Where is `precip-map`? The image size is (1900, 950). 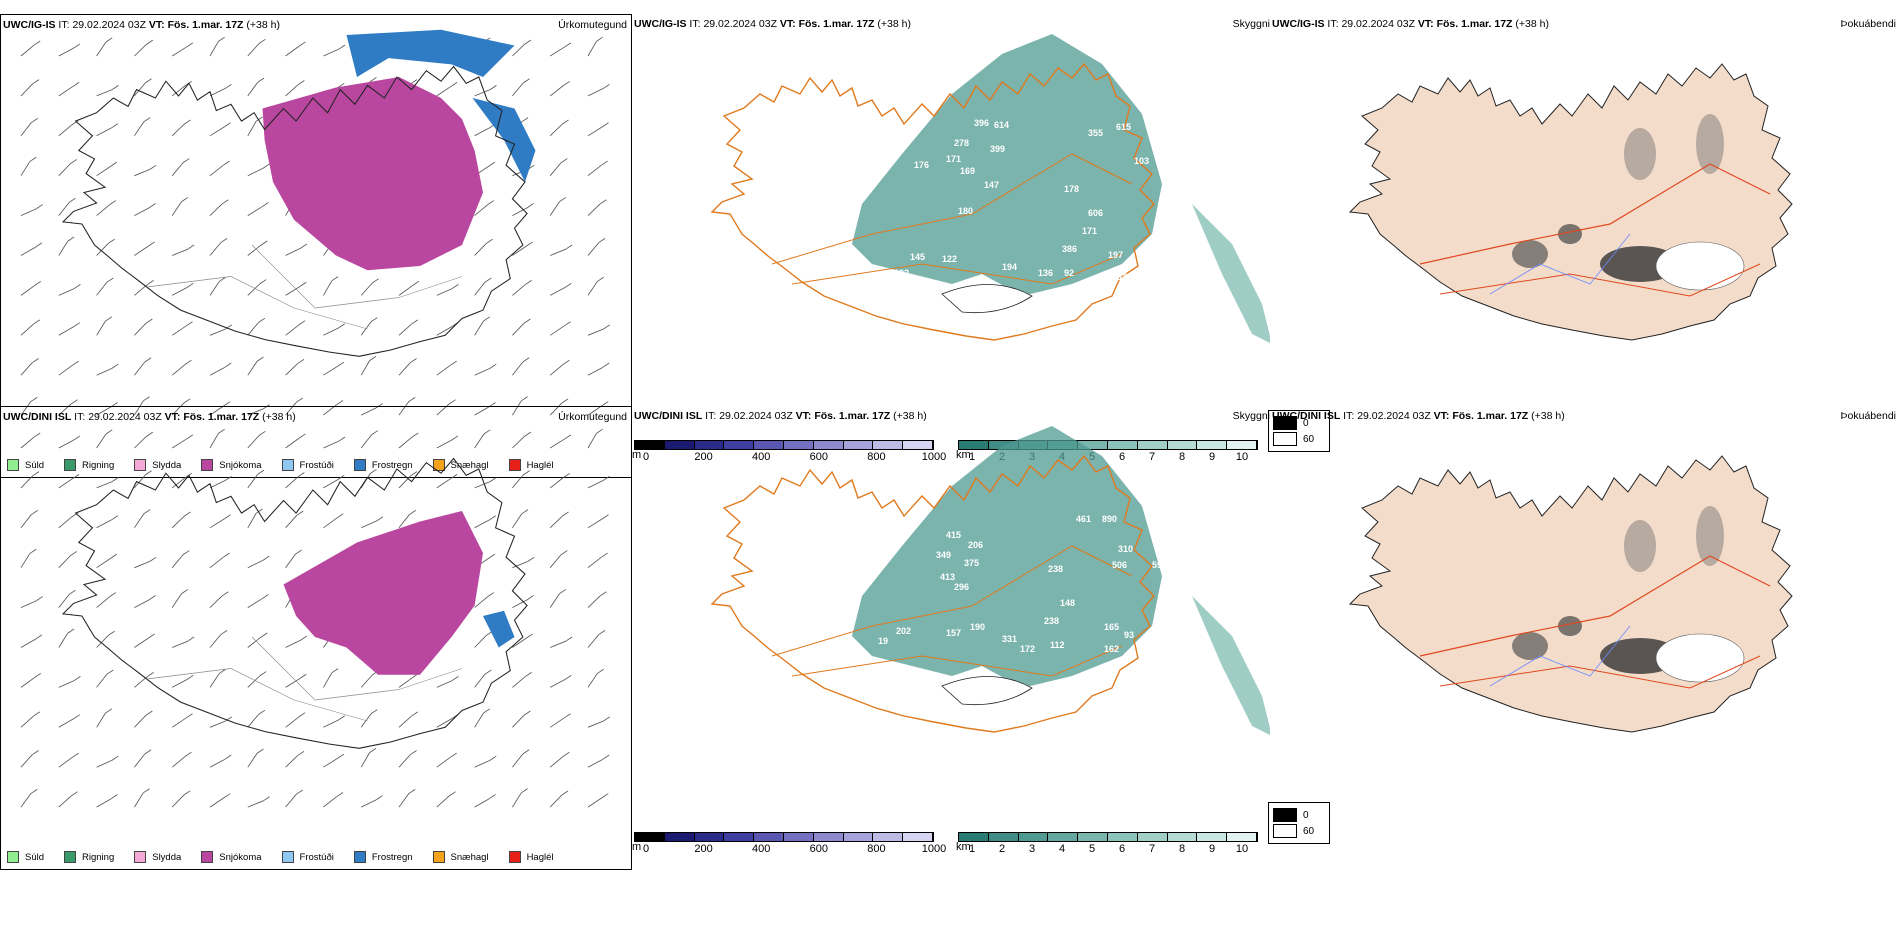
precip-map is located at coordinates (315, 618).